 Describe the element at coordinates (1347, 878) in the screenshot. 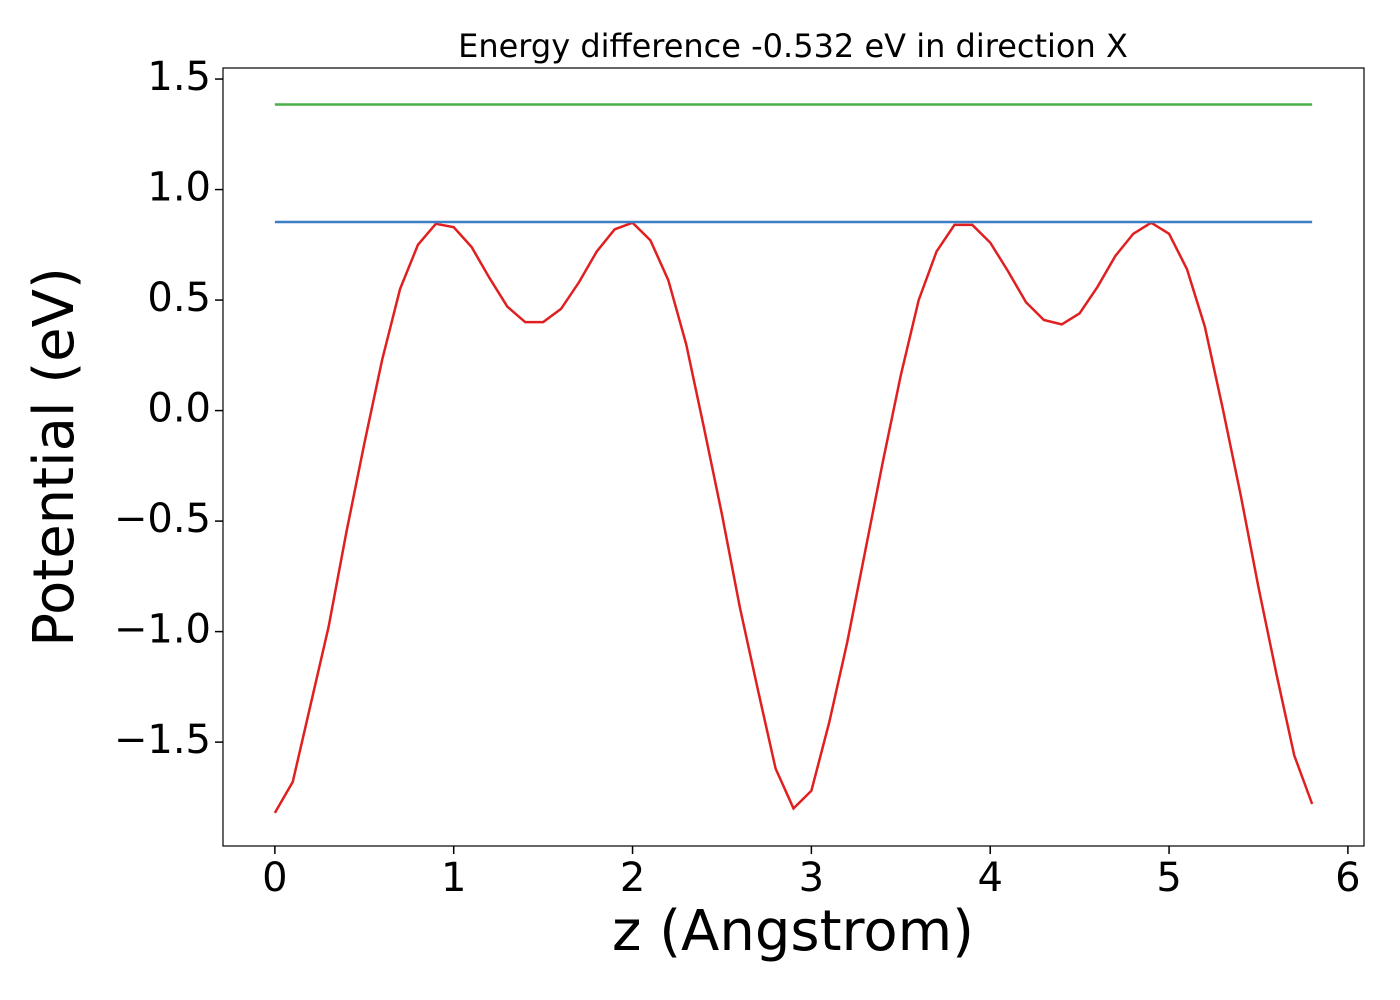

I see `x-tick-label: 6` at that location.